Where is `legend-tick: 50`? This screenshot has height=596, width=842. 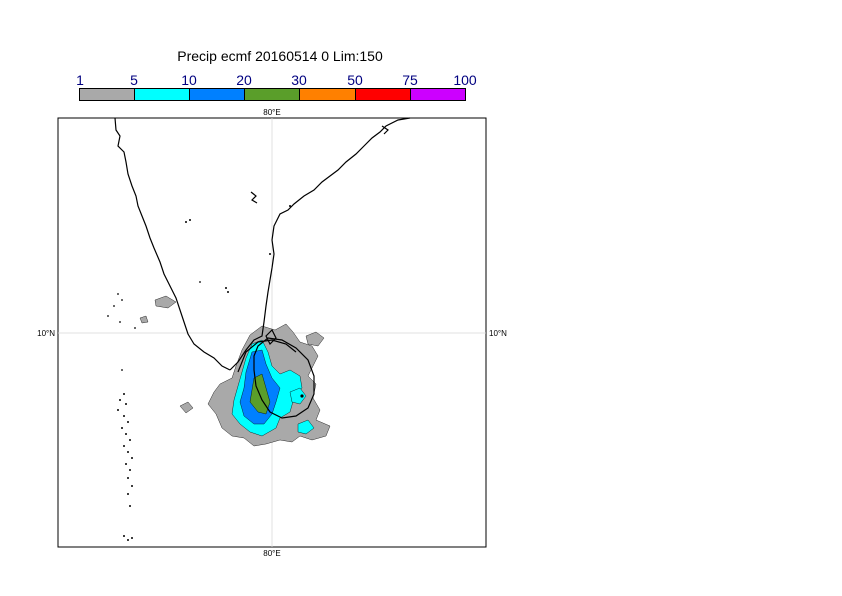
legend-tick: 50 is located at coordinates (355, 80).